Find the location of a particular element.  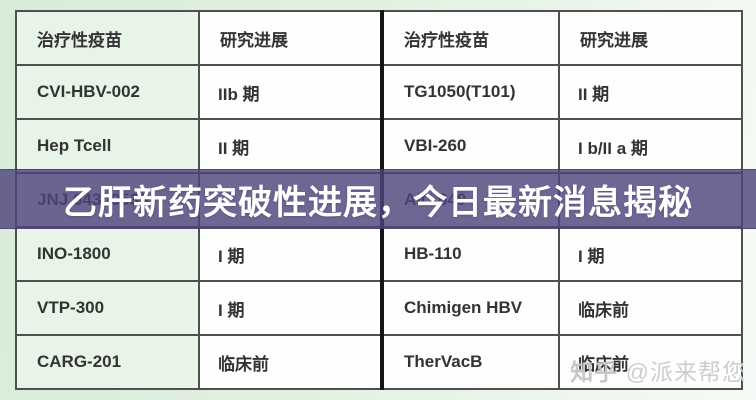

phase-cell: I b/II a 期 is located at coordinates (650, 146).